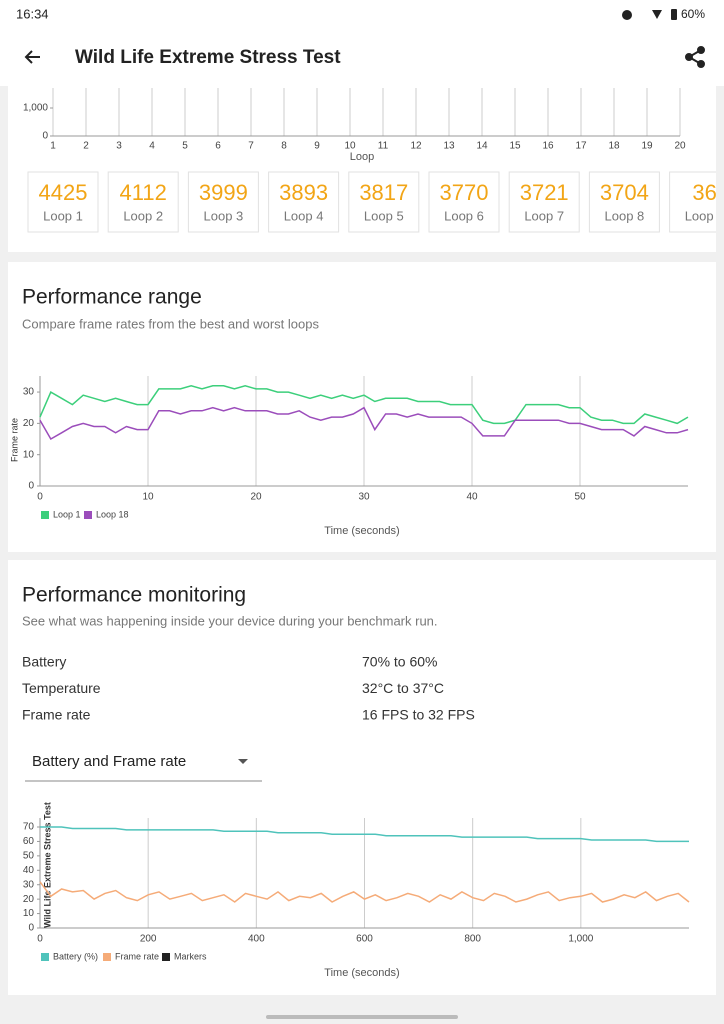  I want to click on summary-label: Battery, so click(44, 662).